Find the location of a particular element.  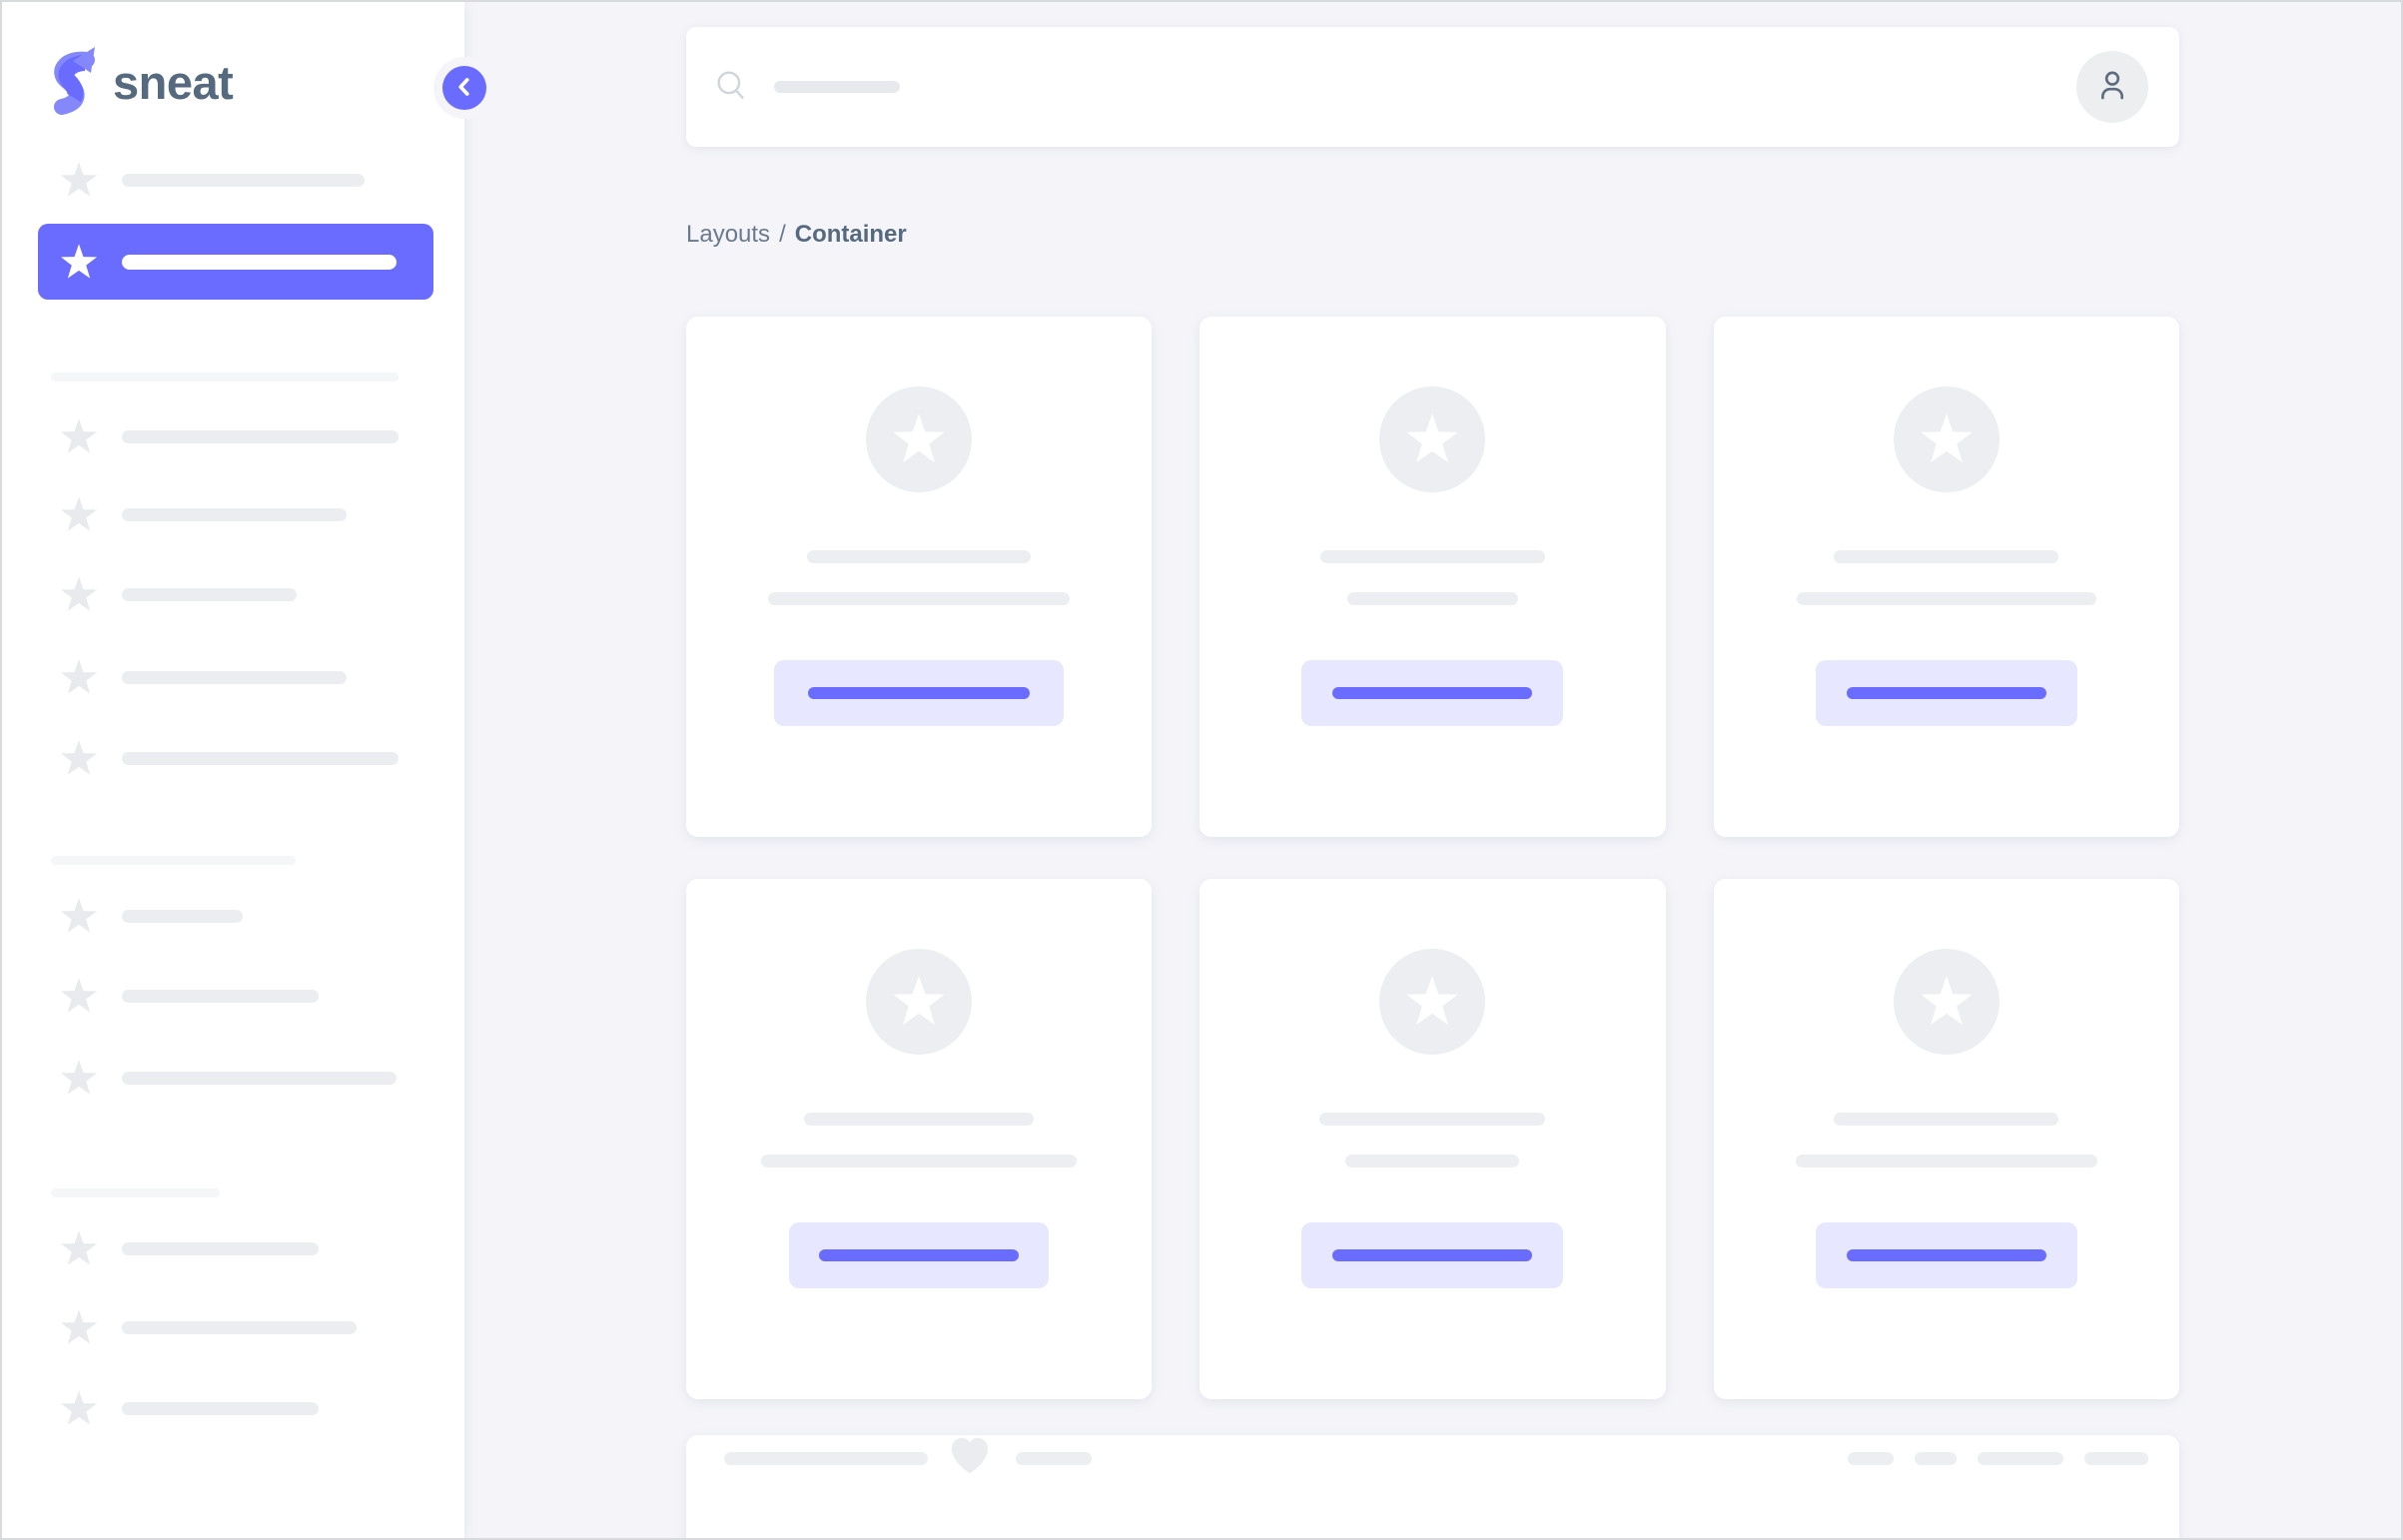

breadcrumb-current: Container is located at coordinates (850, 234).